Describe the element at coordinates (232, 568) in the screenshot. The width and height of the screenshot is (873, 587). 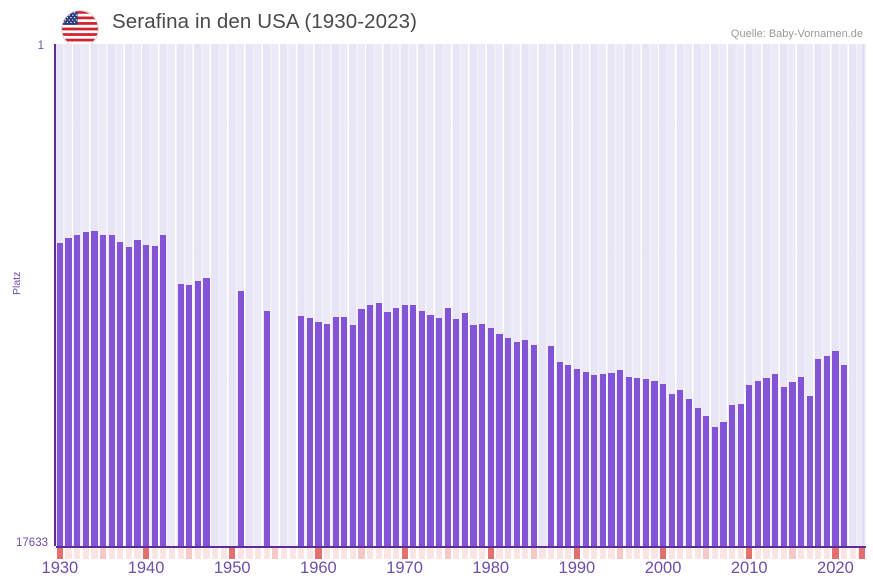
I see `x-axis-label: 1950` at that location.